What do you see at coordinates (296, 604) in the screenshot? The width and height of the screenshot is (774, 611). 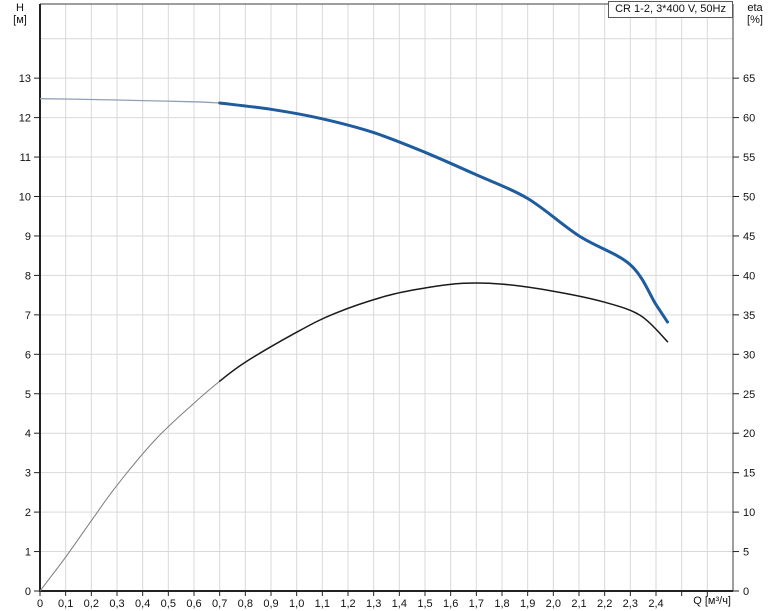 I see `x-axis-tick-label: 1,0` at bounding box center [296, 604].